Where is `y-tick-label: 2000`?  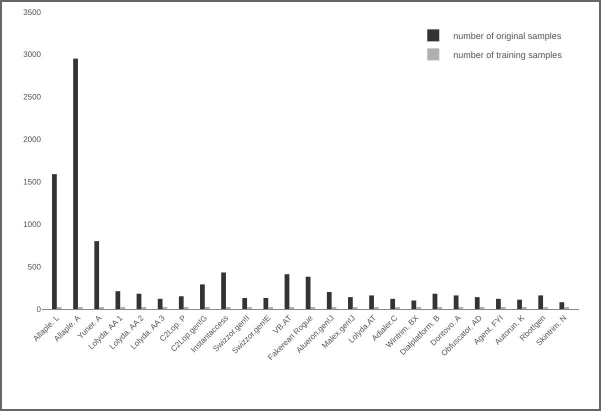 y-tick-label: 2000 is located at coordinates (32, 139).